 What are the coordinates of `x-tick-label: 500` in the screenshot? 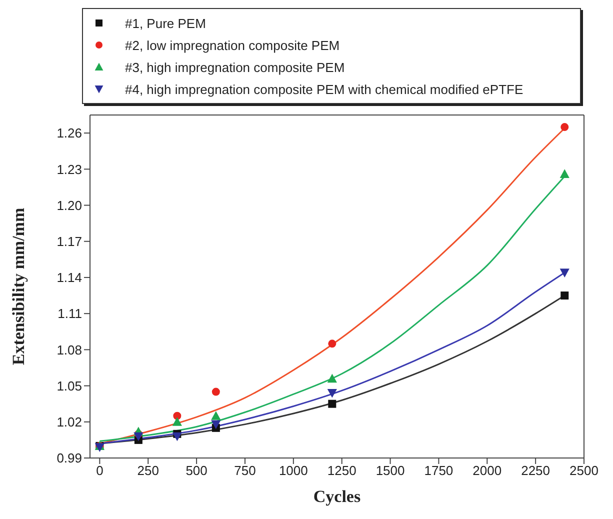 It's located at (197, 470).